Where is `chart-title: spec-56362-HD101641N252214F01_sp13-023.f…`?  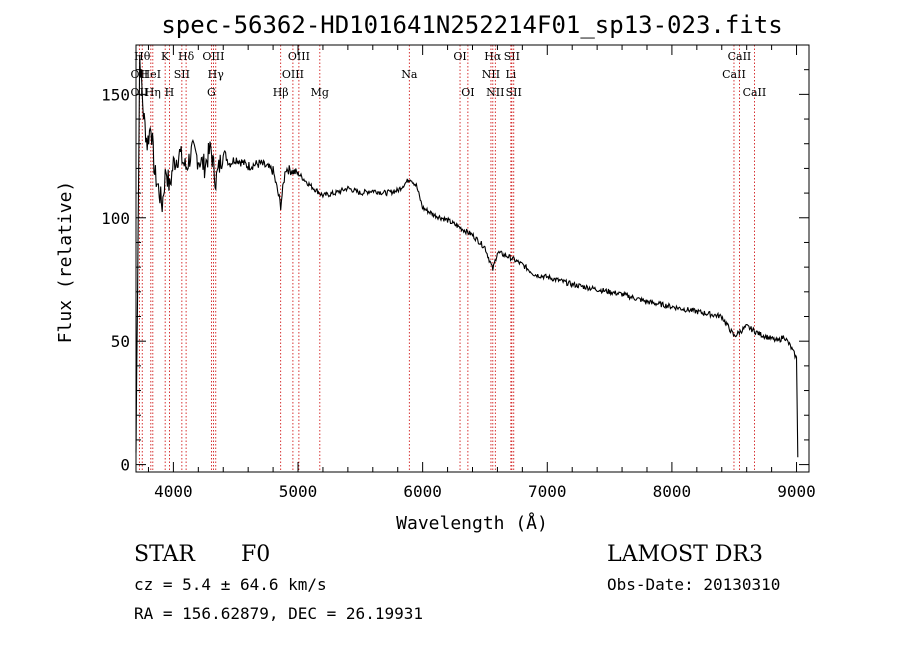
chart-title: spec-56362-HD101641N252214F01_sp13-023.f… is located at coordinates (471, 25).